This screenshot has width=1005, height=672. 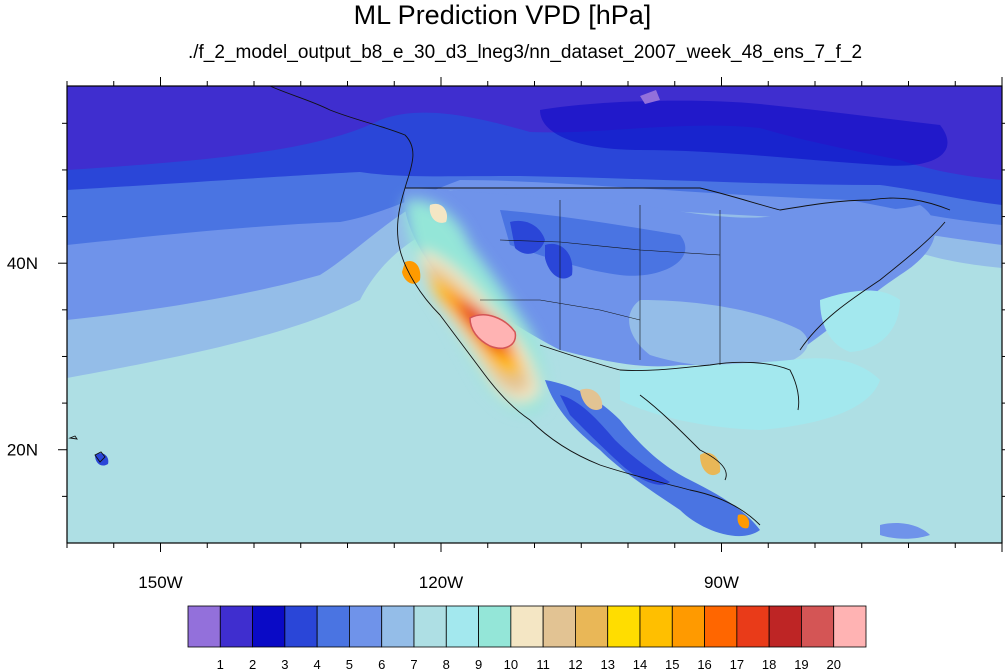 I want to click on colorbar-label: 7, so click(x=413, y=664).